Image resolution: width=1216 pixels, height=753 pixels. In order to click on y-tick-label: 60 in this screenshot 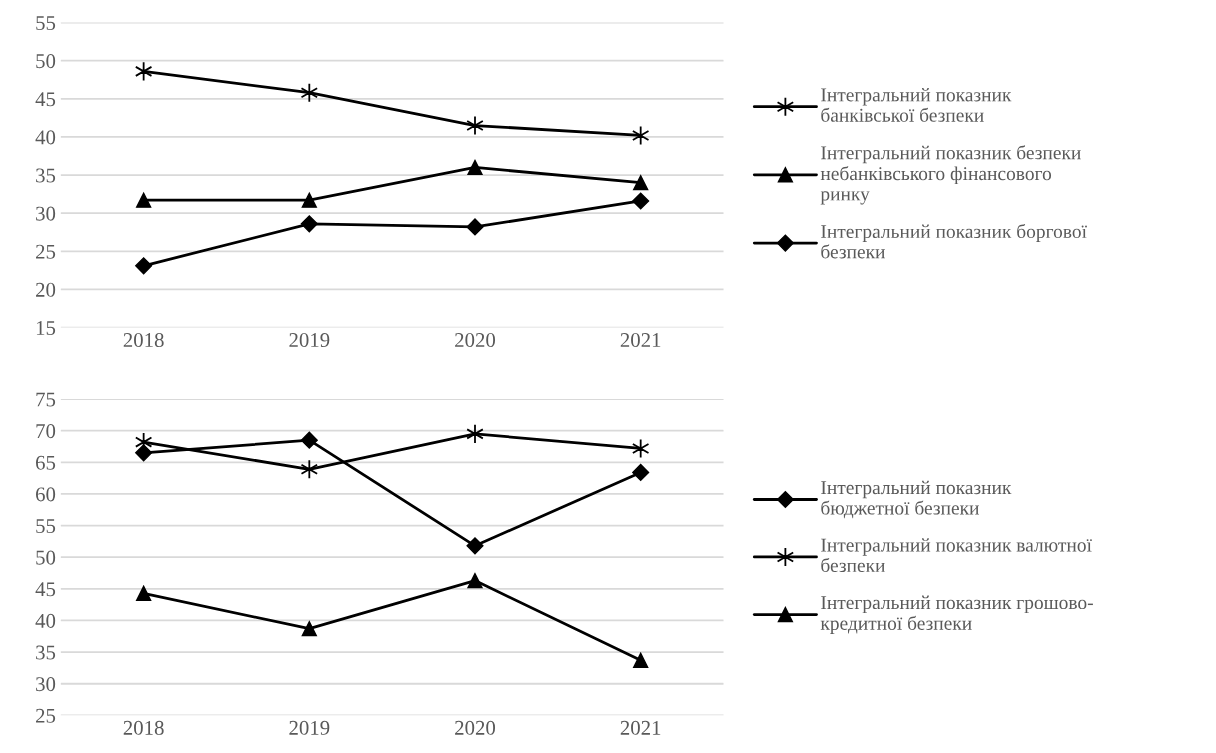, I will do `click(46, 494)`.